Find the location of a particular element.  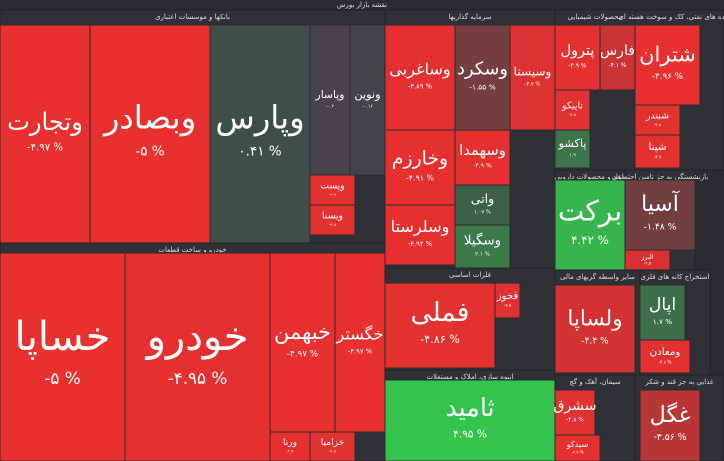

tile-name: پترول is located at coordinates (578, 51).